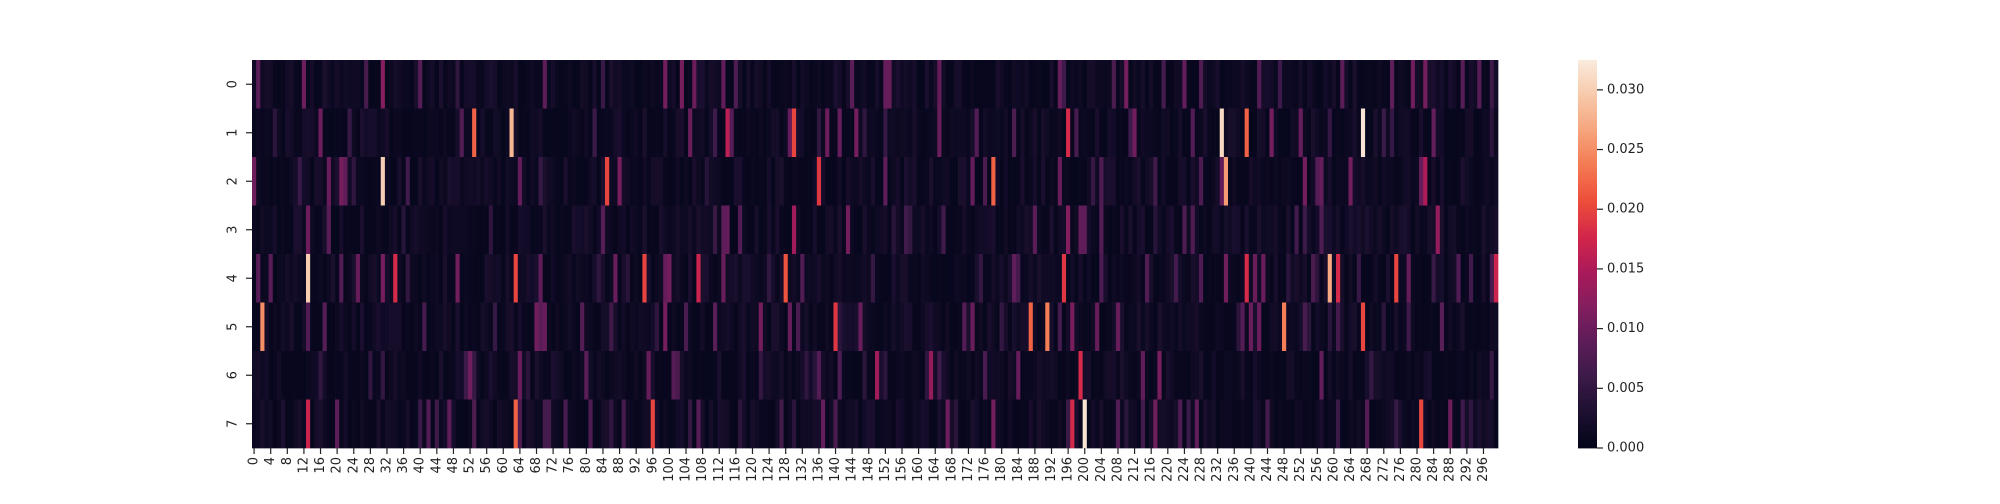  Describe the element at coordinates (602, 465) in the screenshot. I see `x-tick-label: 84` at that location.